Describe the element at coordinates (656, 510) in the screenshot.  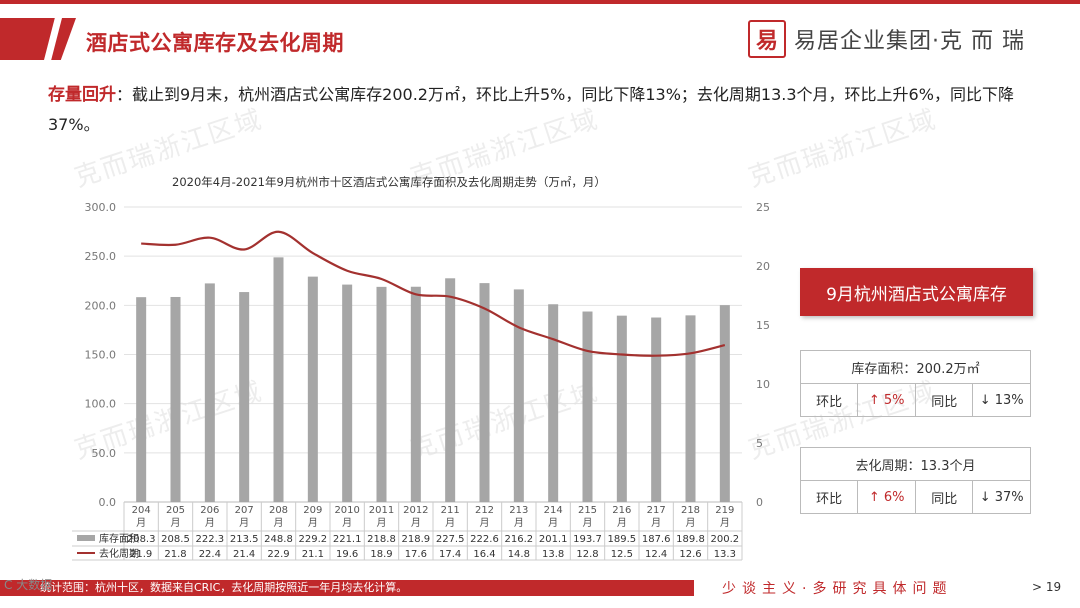
I see `x-tick-label: 217` at that location.